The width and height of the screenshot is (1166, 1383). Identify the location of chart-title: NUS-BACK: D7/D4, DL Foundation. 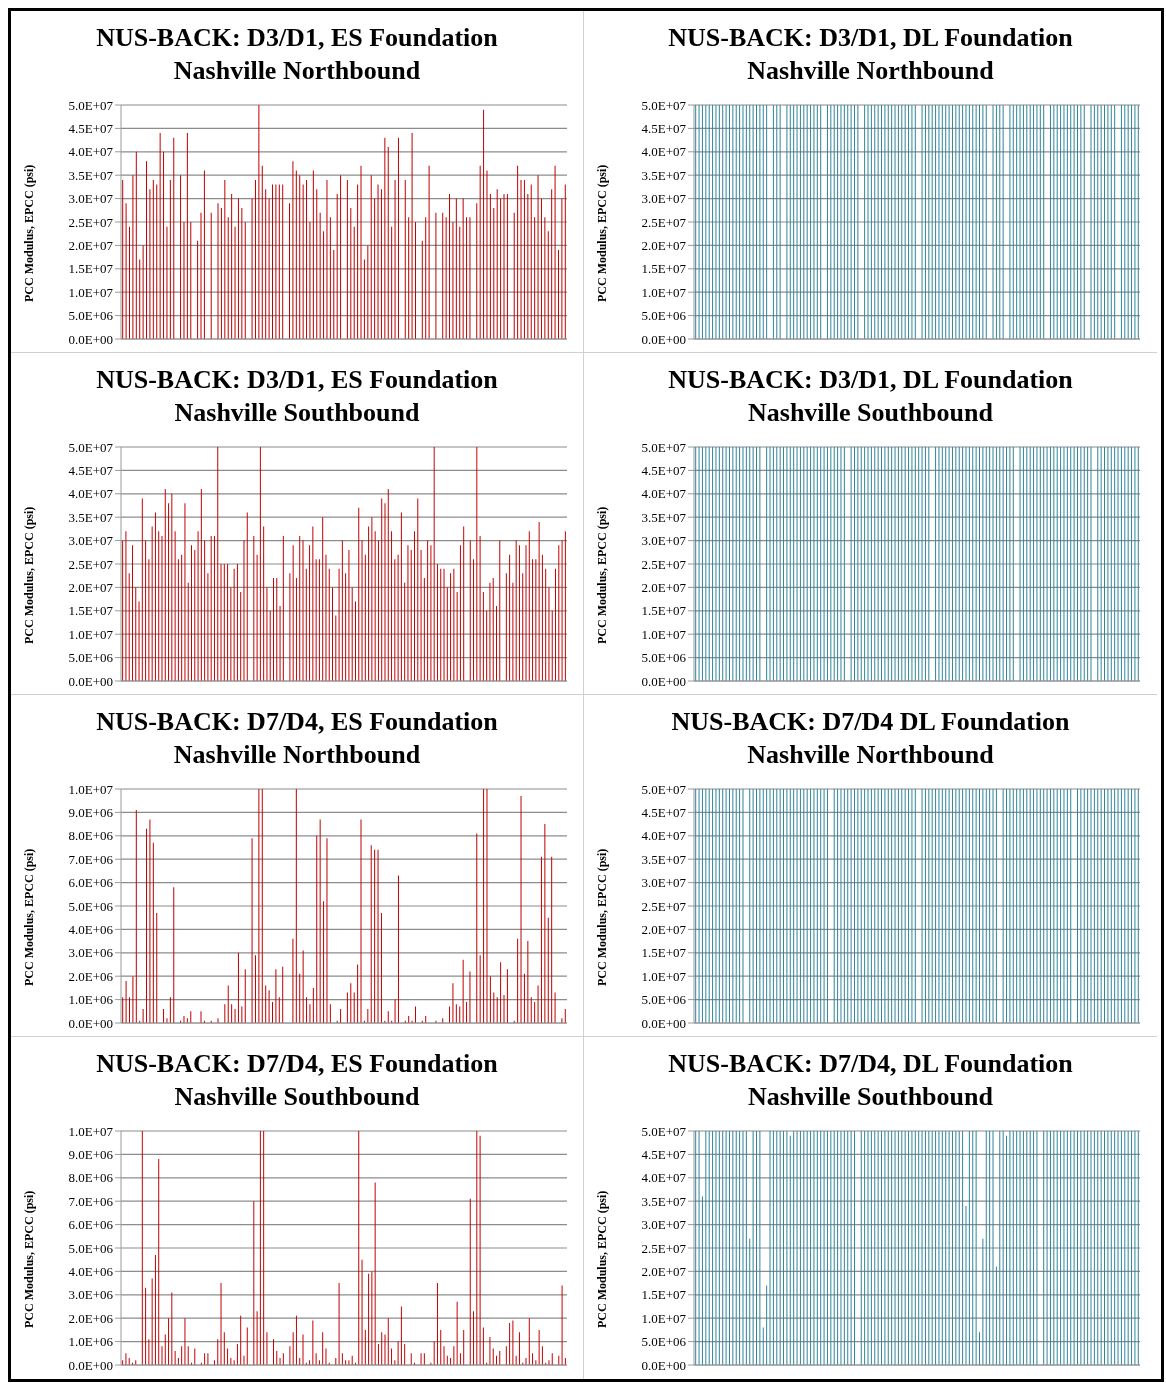
(870, 1064).